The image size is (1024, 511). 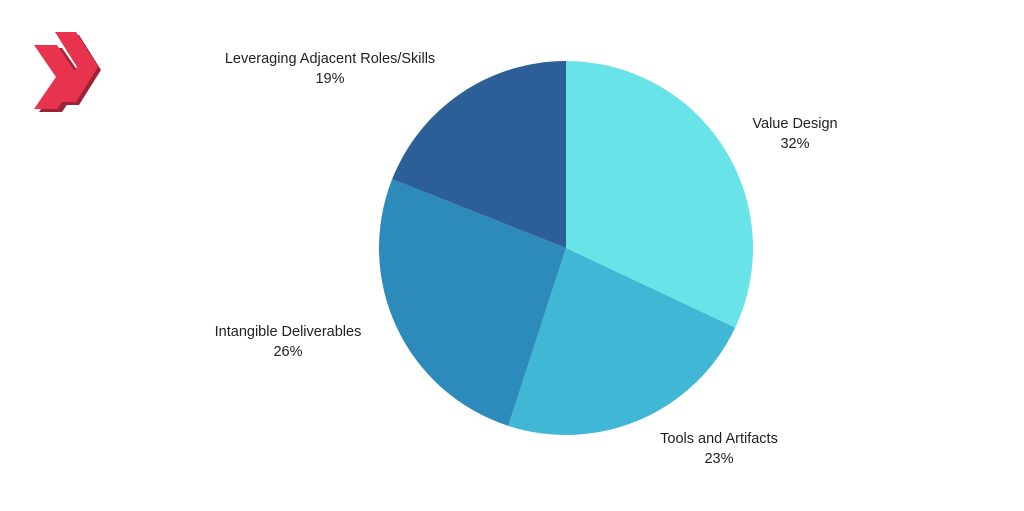 I want to click on slice-percent-label: 32%, so click(x=794, y=144).